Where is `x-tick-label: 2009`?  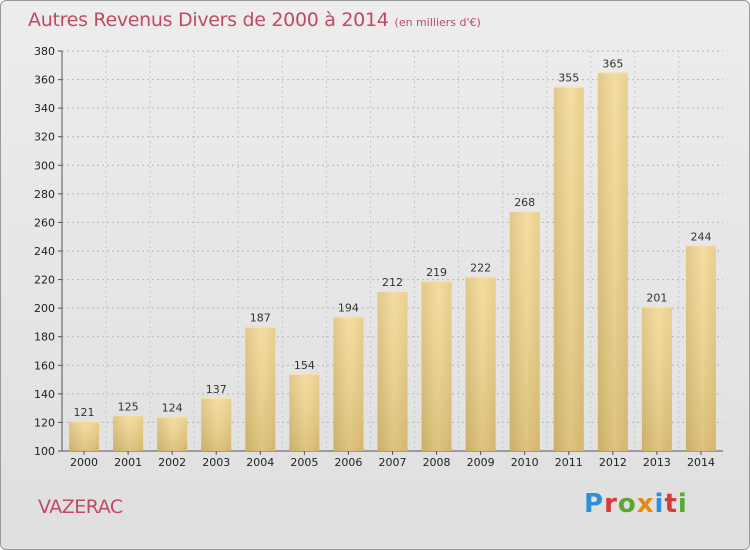
x-tick-label: 2009 is located at coordinates (481, 462).